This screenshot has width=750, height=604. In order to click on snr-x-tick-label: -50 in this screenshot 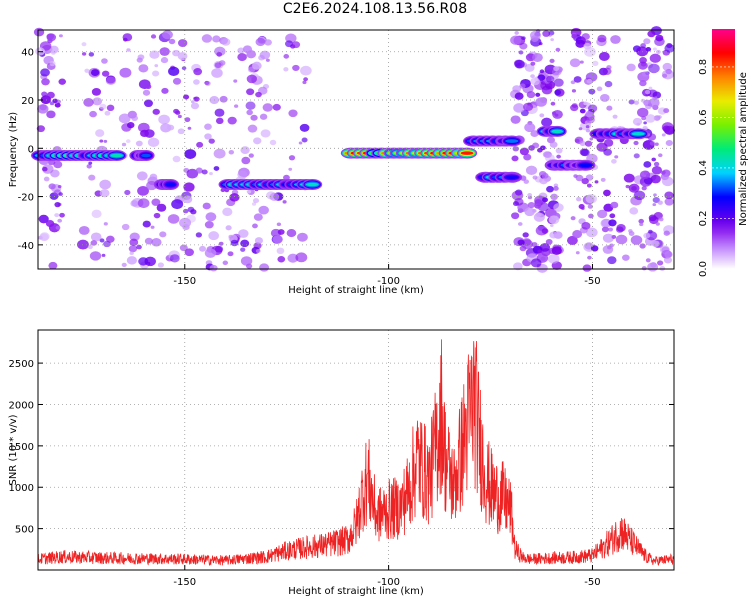, I will do `click(592, 582)`.